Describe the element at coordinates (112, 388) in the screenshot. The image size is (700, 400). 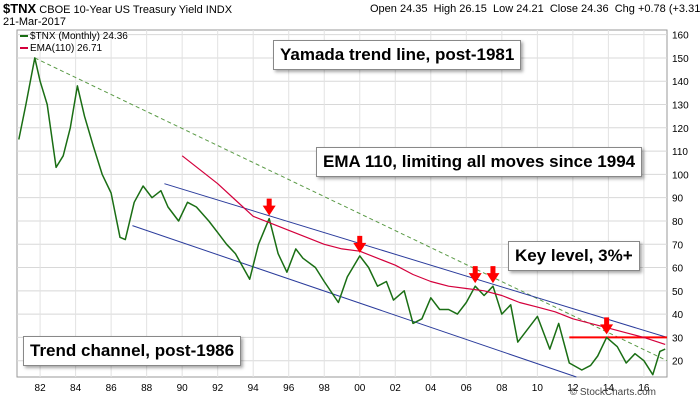
I see `x-tick-label: 86` at that location.